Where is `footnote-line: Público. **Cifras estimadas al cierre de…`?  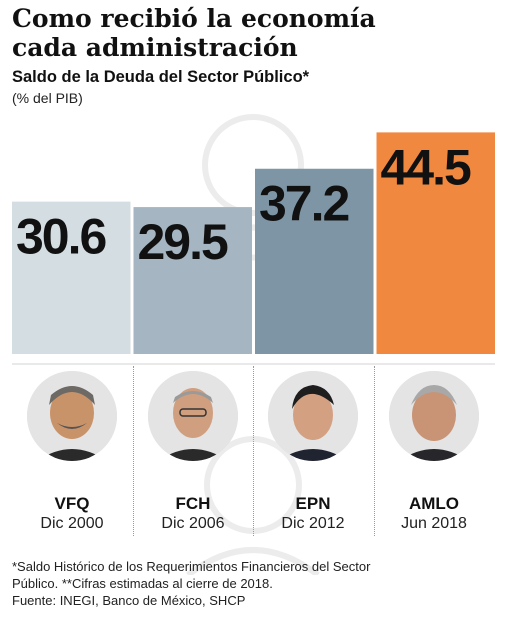 footnote-line: Público. **Cifras estimadas al cierre de… is located at coordinates (142, 583).